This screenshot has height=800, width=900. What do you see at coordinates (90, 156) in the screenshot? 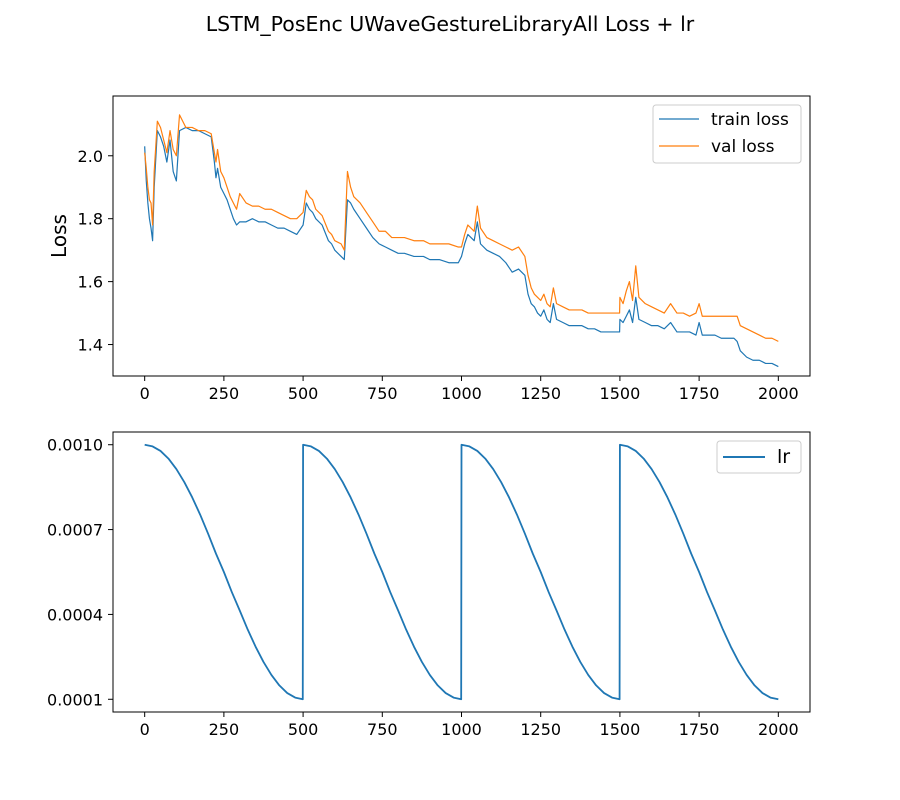
I see `y-tick-label: 2.0` at bounding box center [90, 156].